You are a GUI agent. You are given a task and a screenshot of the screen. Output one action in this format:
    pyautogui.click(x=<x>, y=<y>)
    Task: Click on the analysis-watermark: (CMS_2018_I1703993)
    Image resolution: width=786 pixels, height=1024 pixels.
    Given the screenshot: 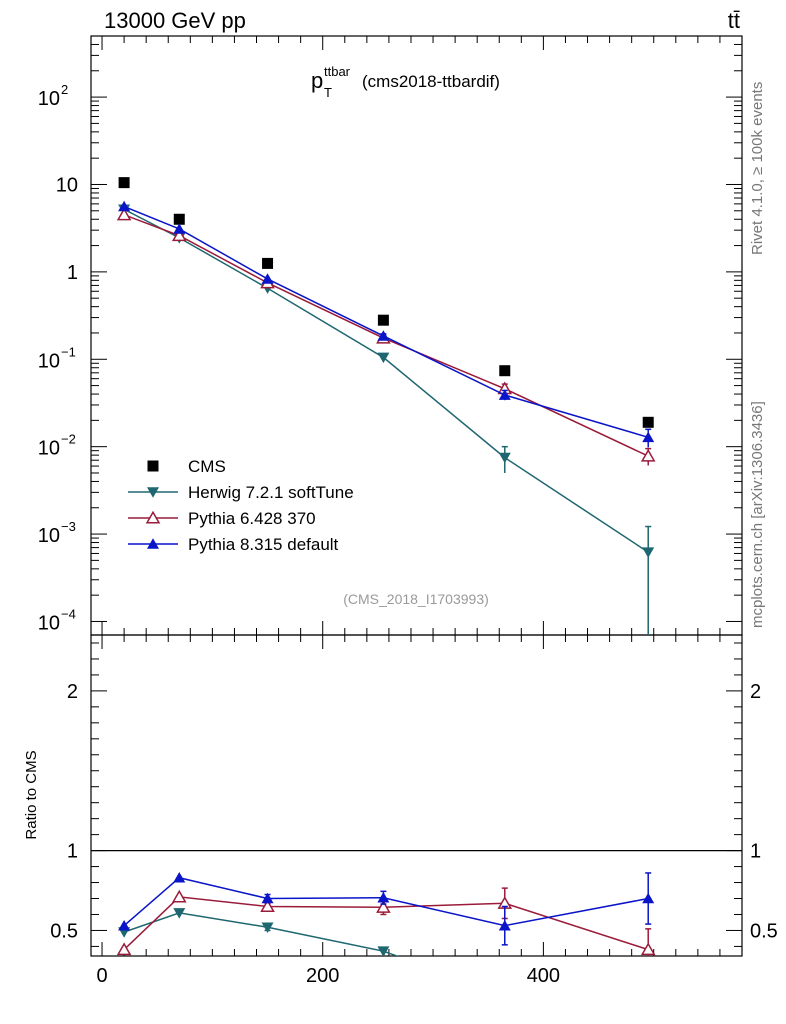 What is the action you would take?
    pyautogui.click(x=416, y=599)
    